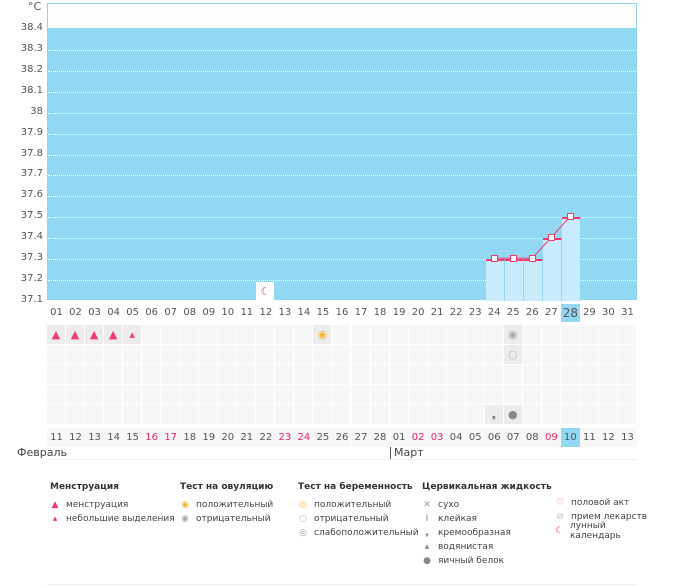 This screenshot has width=675, height=587. What do you see at coordinates (418, 437) in the screenshot?
I see `calendar-date: 02` at bounding box center [418, 437].